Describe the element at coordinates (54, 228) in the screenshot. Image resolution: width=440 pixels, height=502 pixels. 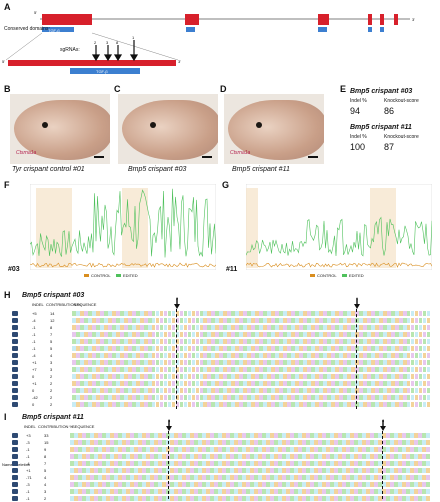
I see `window-shade` at that location.